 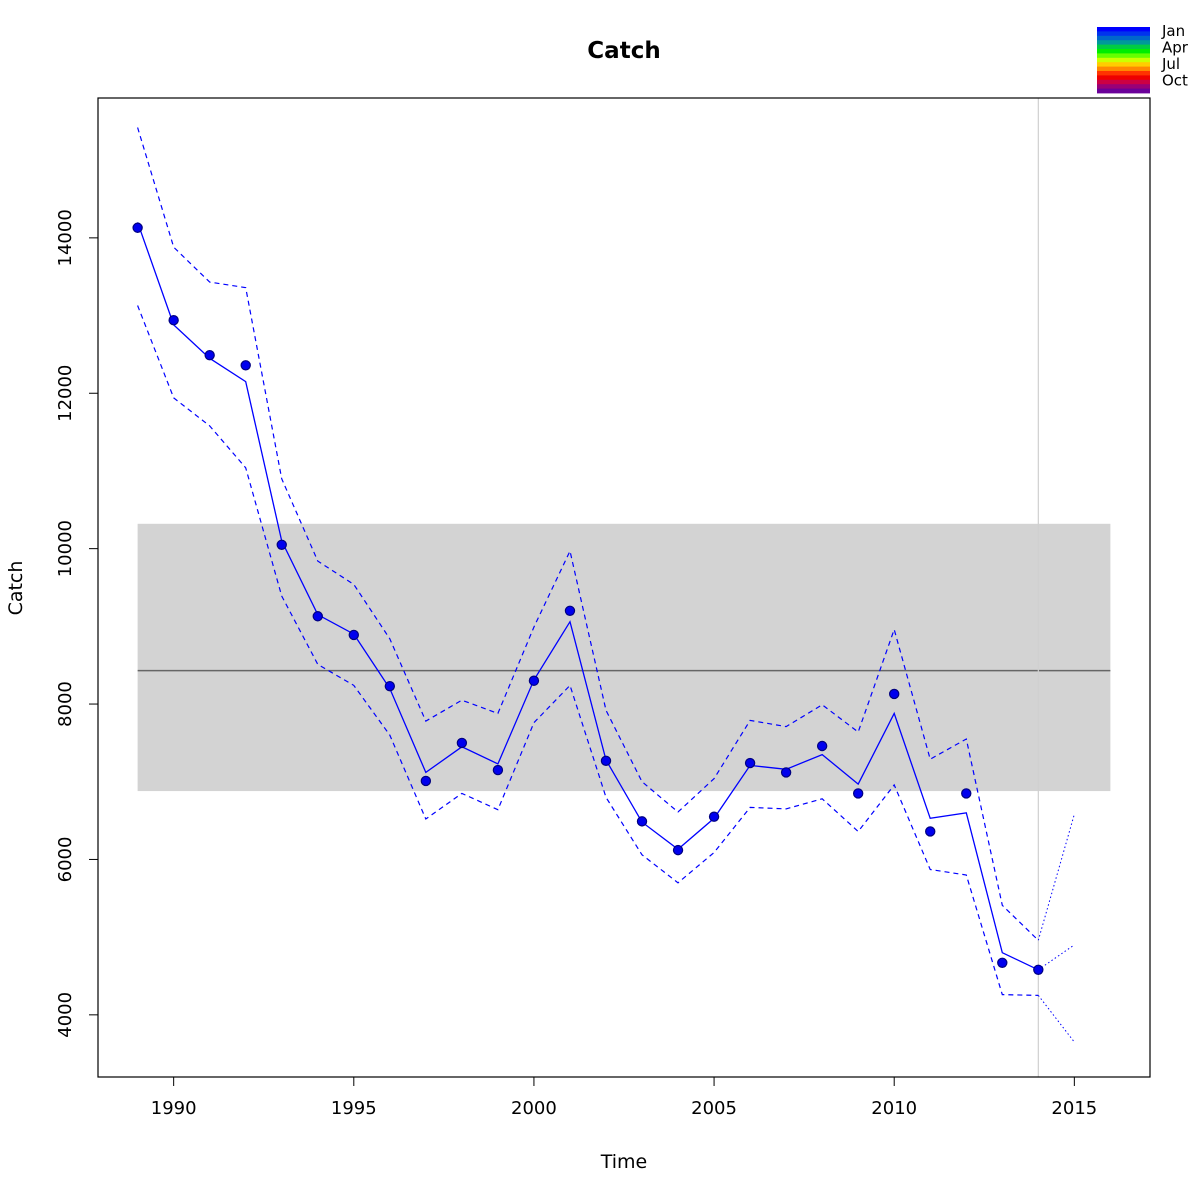 I want to click on x-axis-label: Time, so click(x=624, y=1162).